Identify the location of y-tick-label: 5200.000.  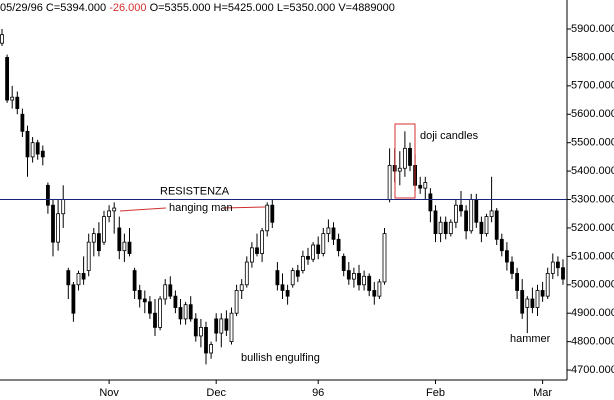
(592, 228).